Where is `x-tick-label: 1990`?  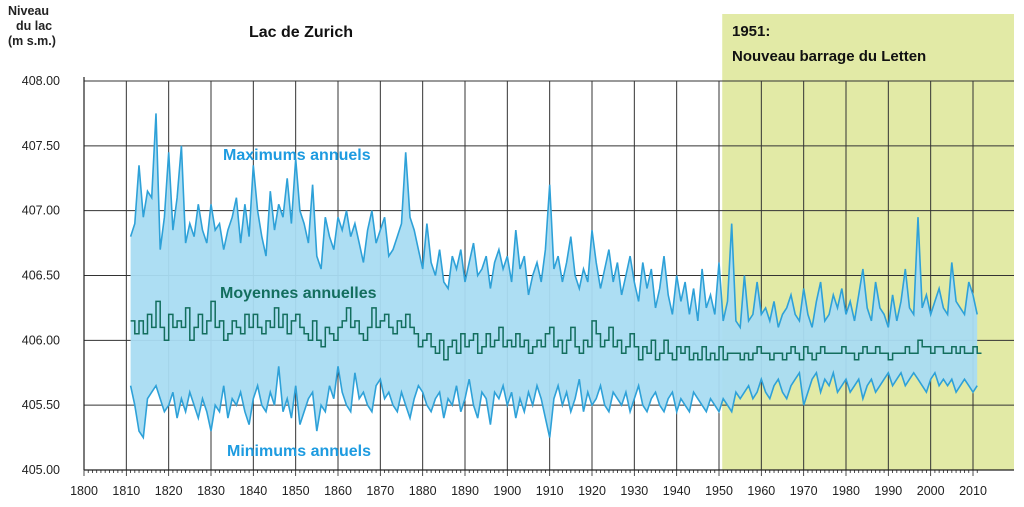
x-tick-label: 1990 is located at coordinates (888, 491).